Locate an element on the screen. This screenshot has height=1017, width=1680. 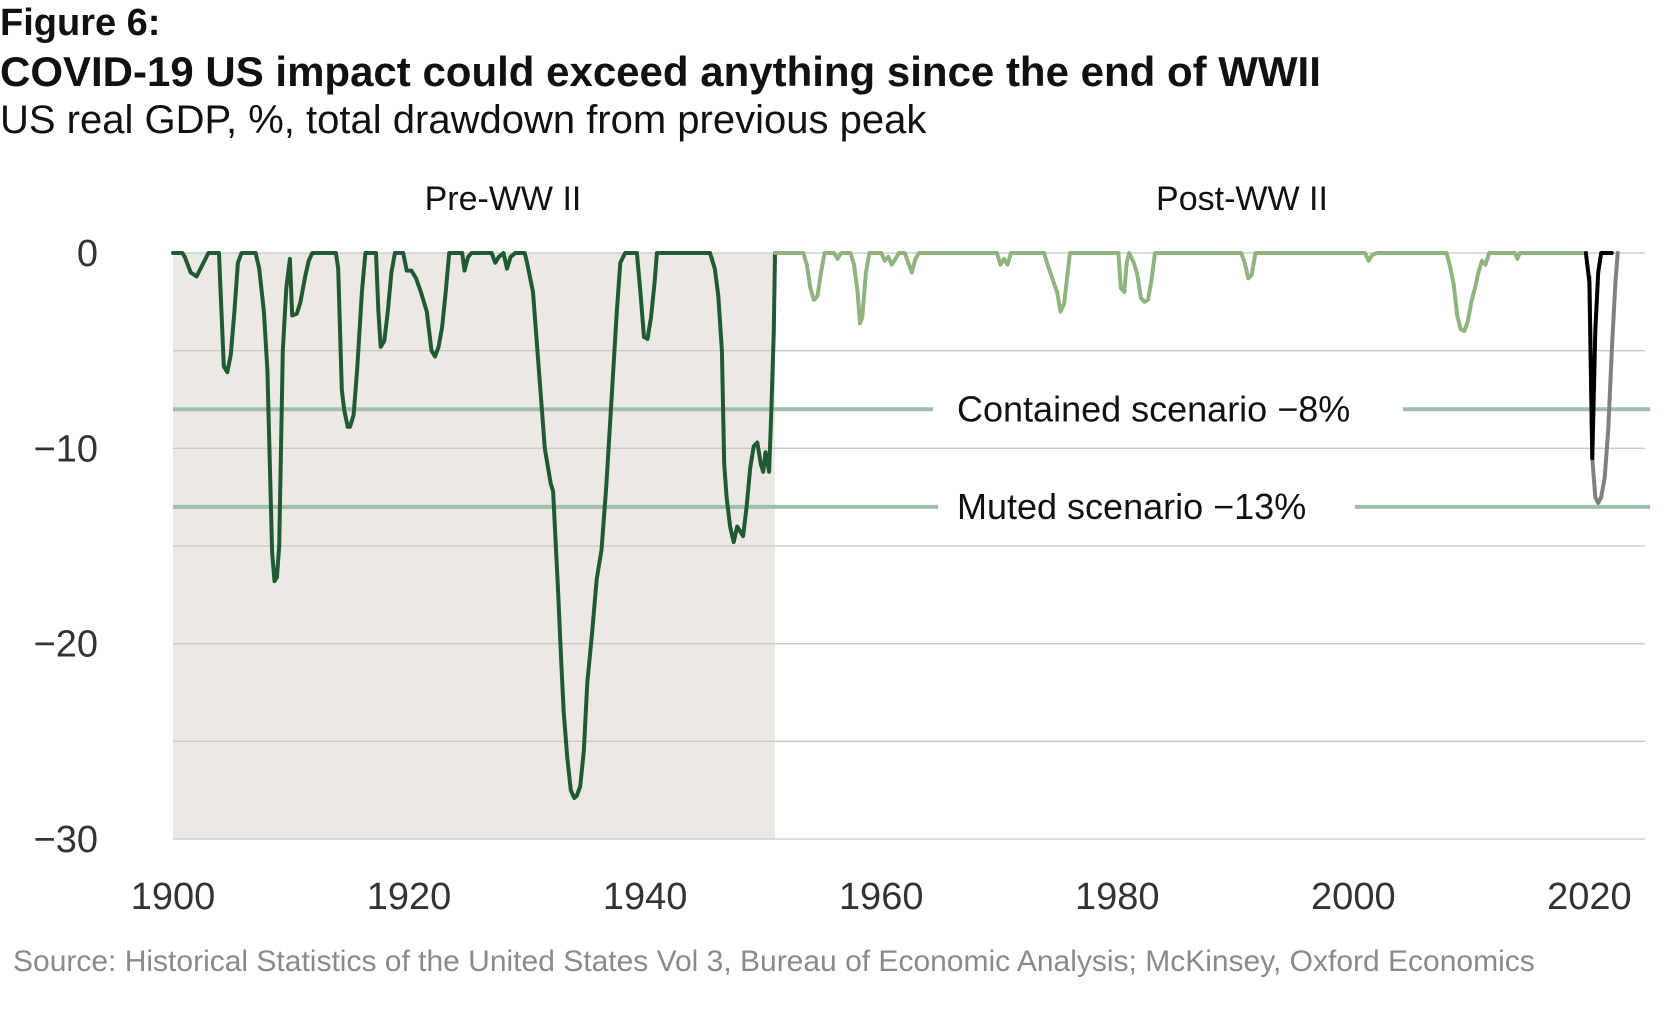
x-tick-label: 1900 is located at coordinates (173, 897).